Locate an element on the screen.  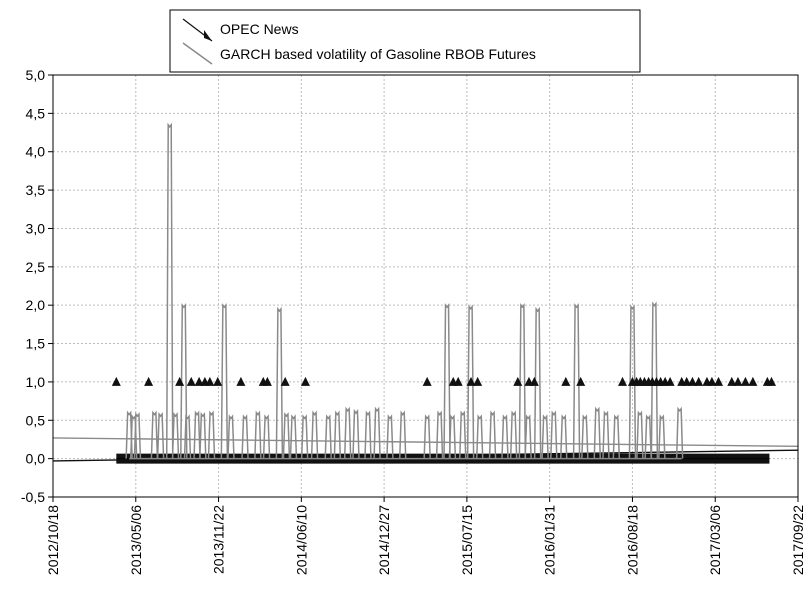
y-tick-label: 3,0 is located at coordinates (36, 228).